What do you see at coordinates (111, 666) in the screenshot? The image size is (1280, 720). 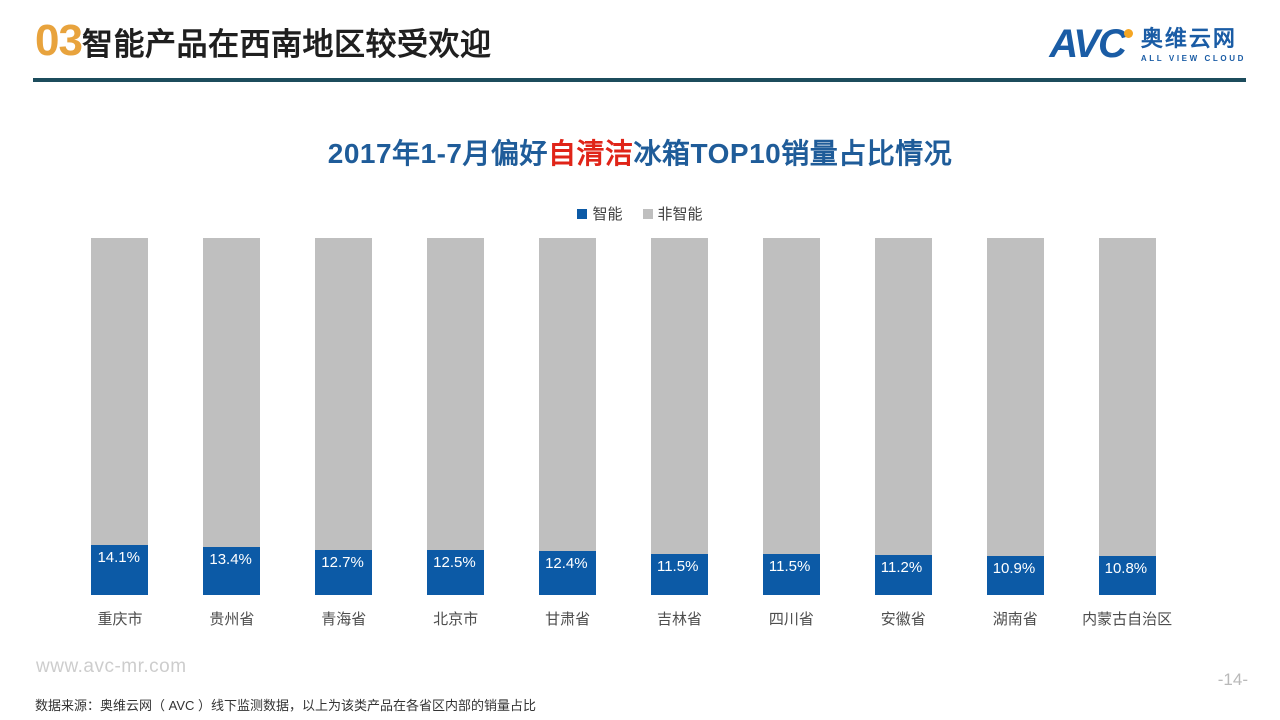 I see `footer-website: www.avc-mr.com` at bounding box center [111, 666].